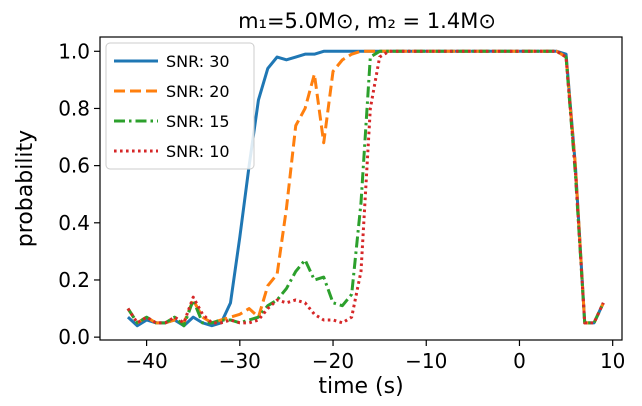 Image resolution: width=642 pixels, height=406 pixels. Describe the element at coordinates (519, 361) in the screenshot. I see `x-tick-label: 0` at that location.